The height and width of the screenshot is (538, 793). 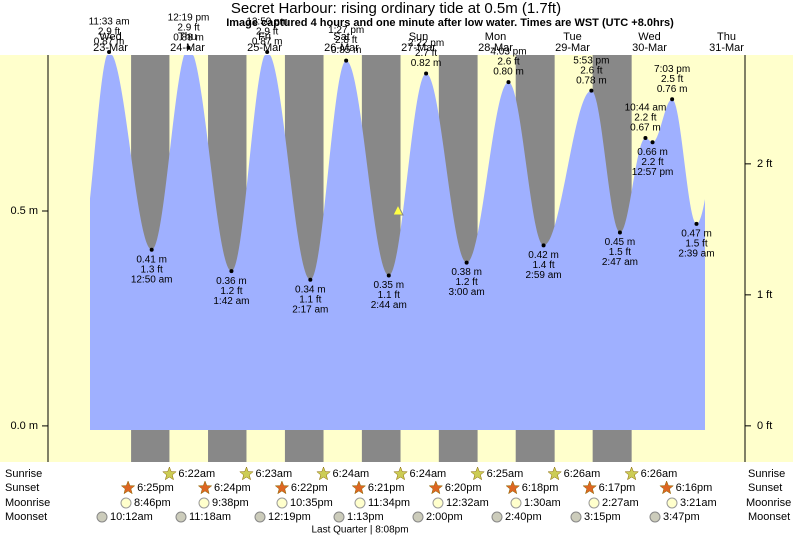 I want to click on day-date: 28-Mar, so click(x=495, y=48).